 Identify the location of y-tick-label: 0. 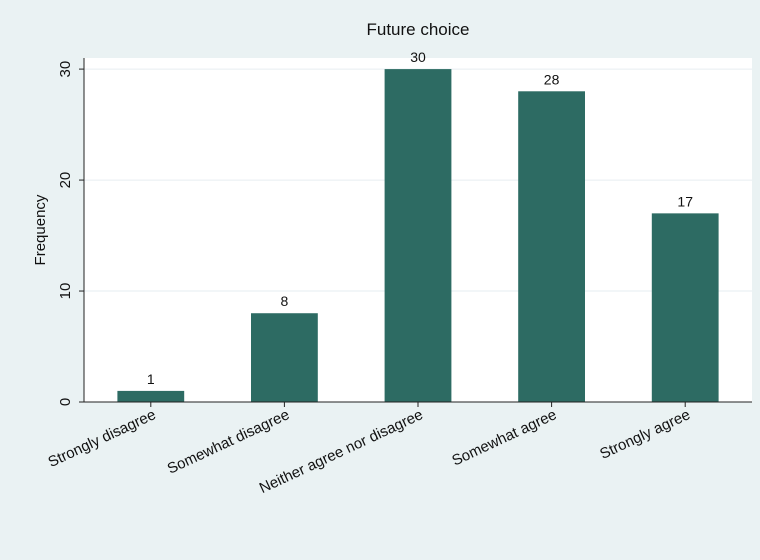
(65, 402).